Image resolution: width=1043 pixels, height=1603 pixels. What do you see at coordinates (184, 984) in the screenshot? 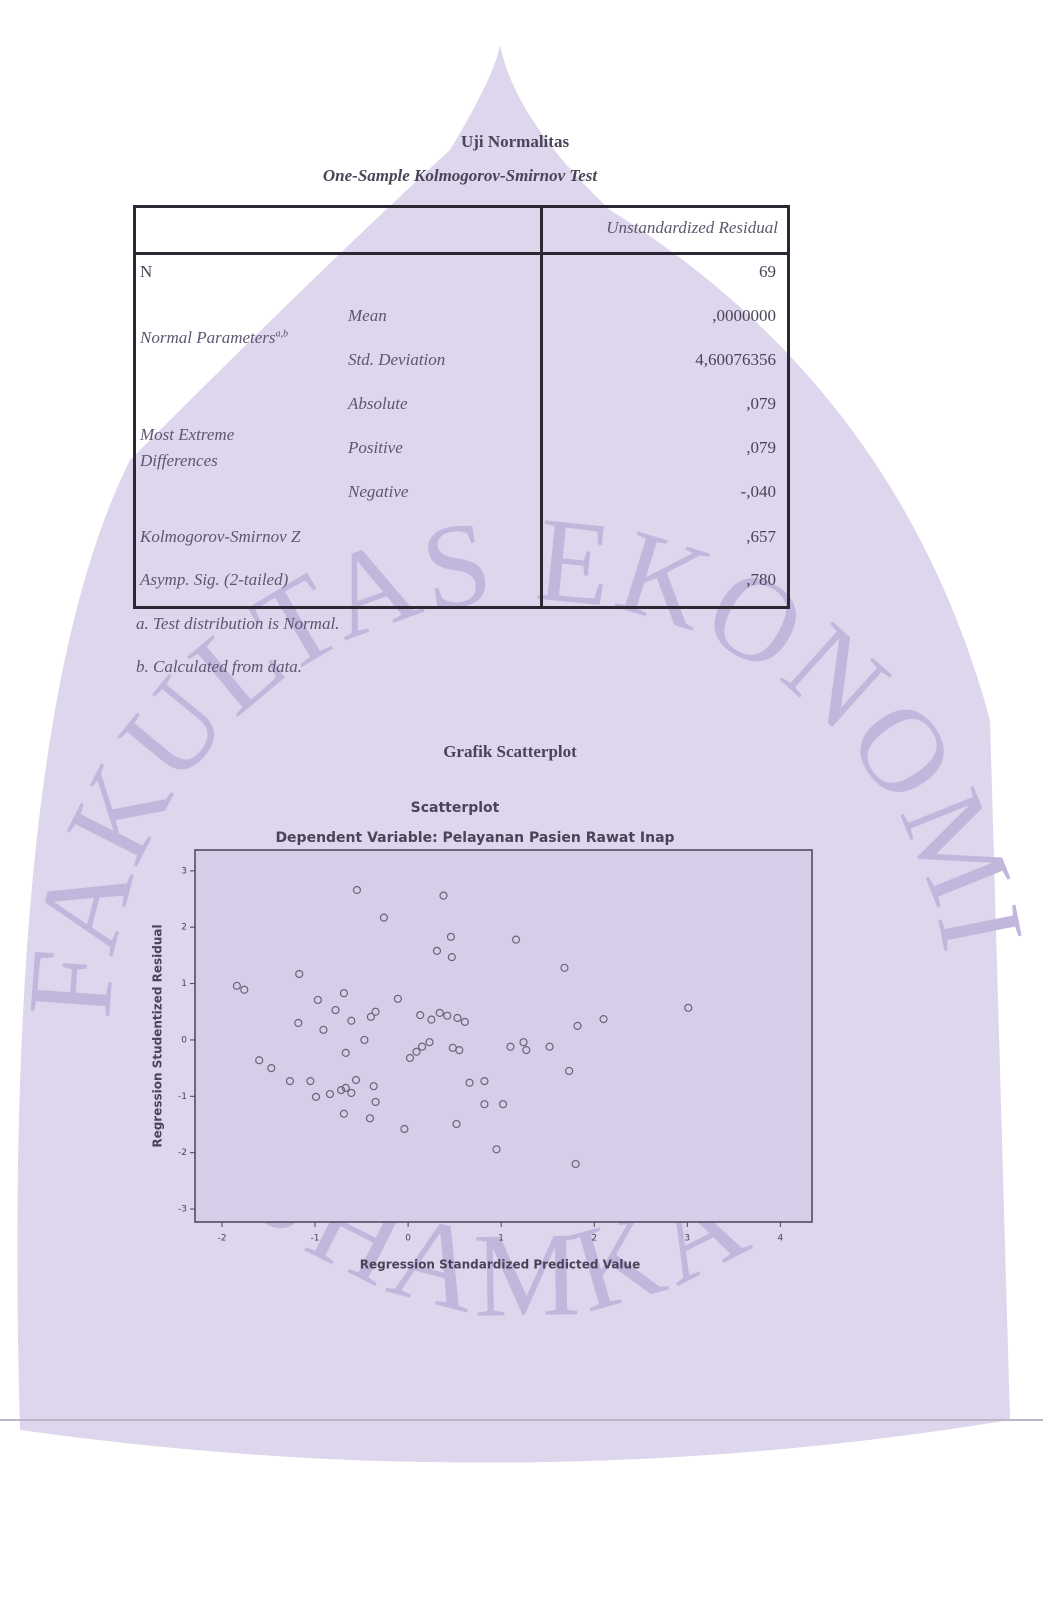
I see `y-tick-label: 1` at bounding box center [184, 984].